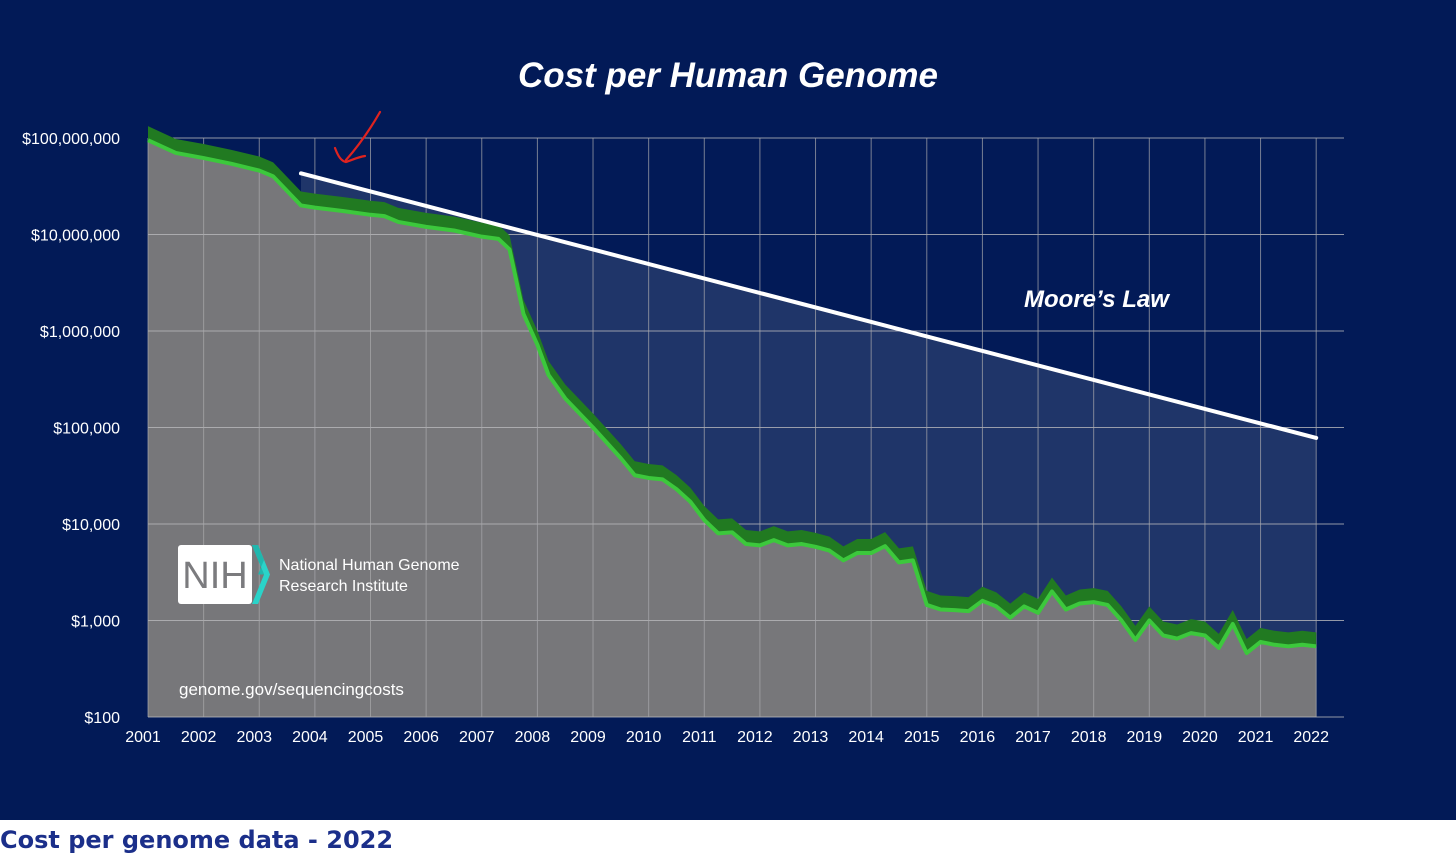  What do you see at coordinates (291, 689) in the screenshot?
I see `source-url: genome.gov/sequencingcosts` at bounding box center [291, 689].